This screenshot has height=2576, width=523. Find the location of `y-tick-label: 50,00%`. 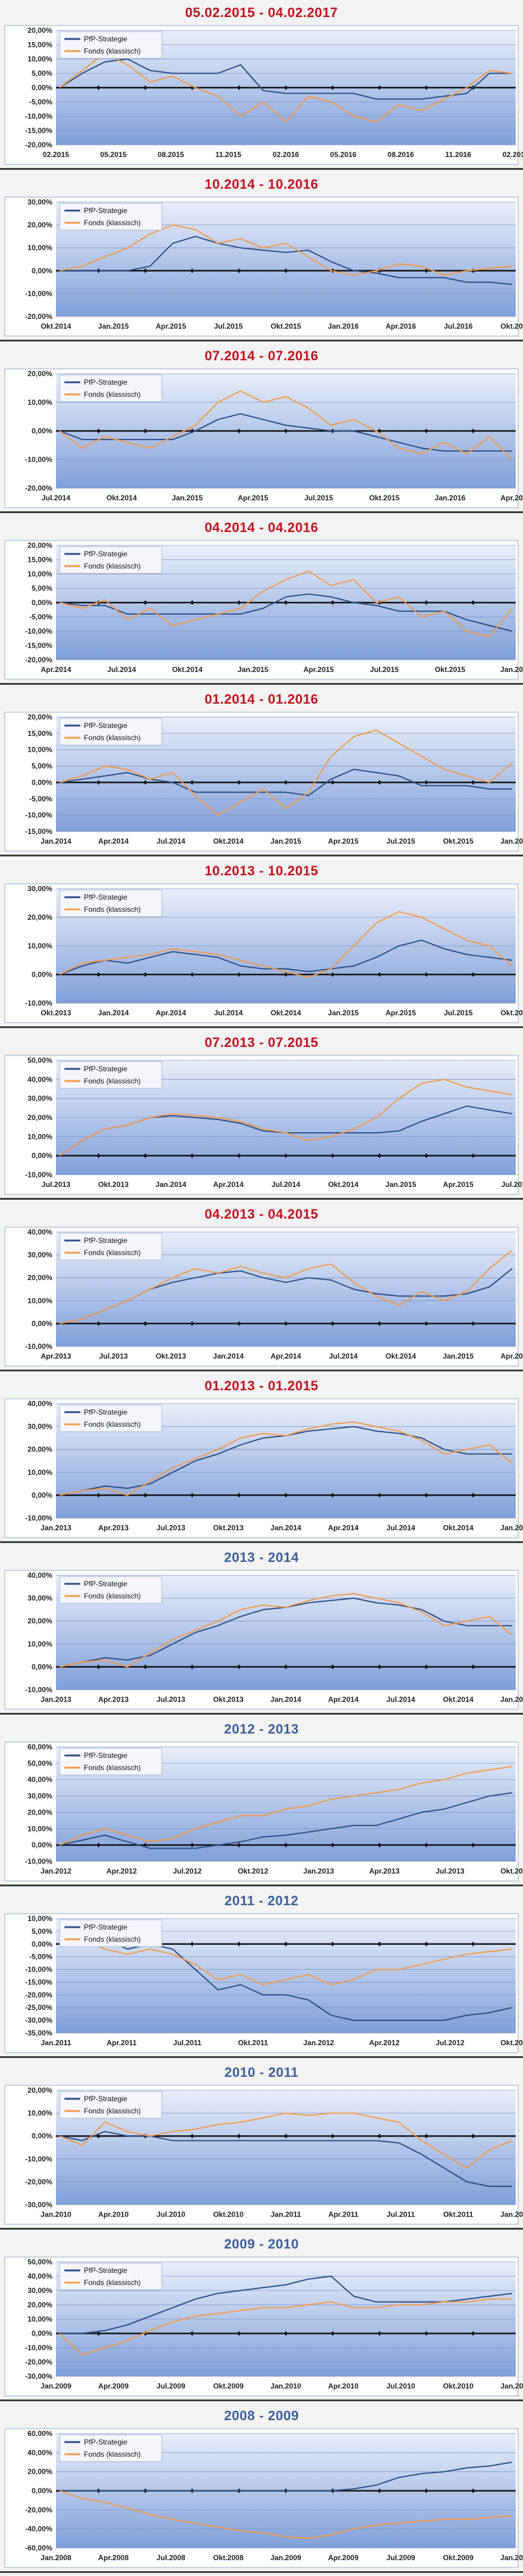

y-tick-label: 50,00% is located at coordinates (40, 1763).